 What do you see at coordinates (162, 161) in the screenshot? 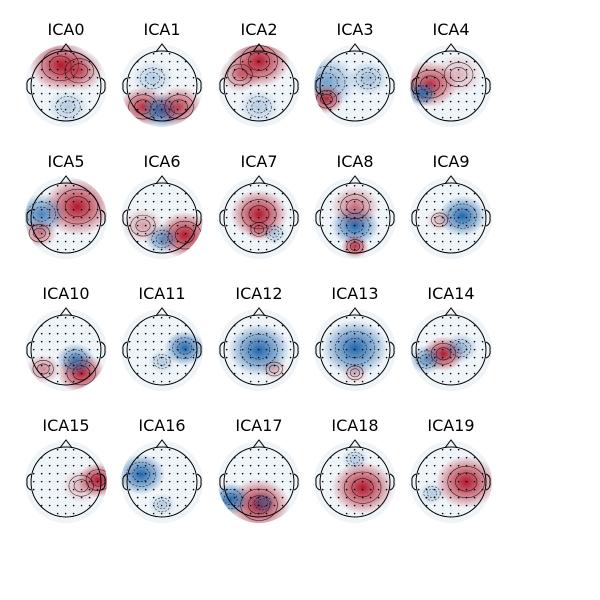
I see `component-label: ICA6` at bounding box center [162, 161].